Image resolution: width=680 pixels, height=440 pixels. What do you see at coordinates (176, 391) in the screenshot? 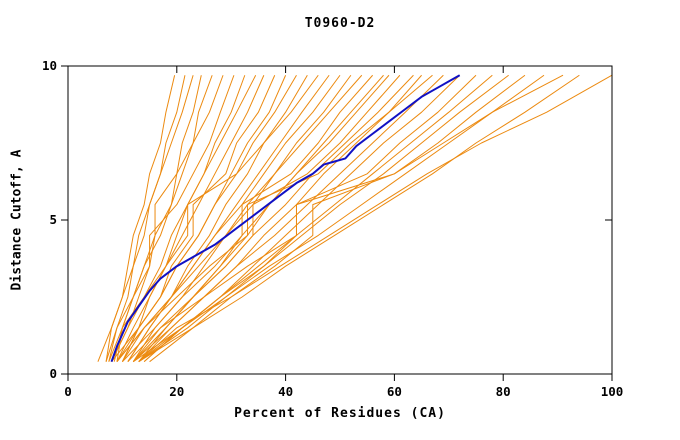
I see `x-tick-label: 20` at bounding box center [176, 391].